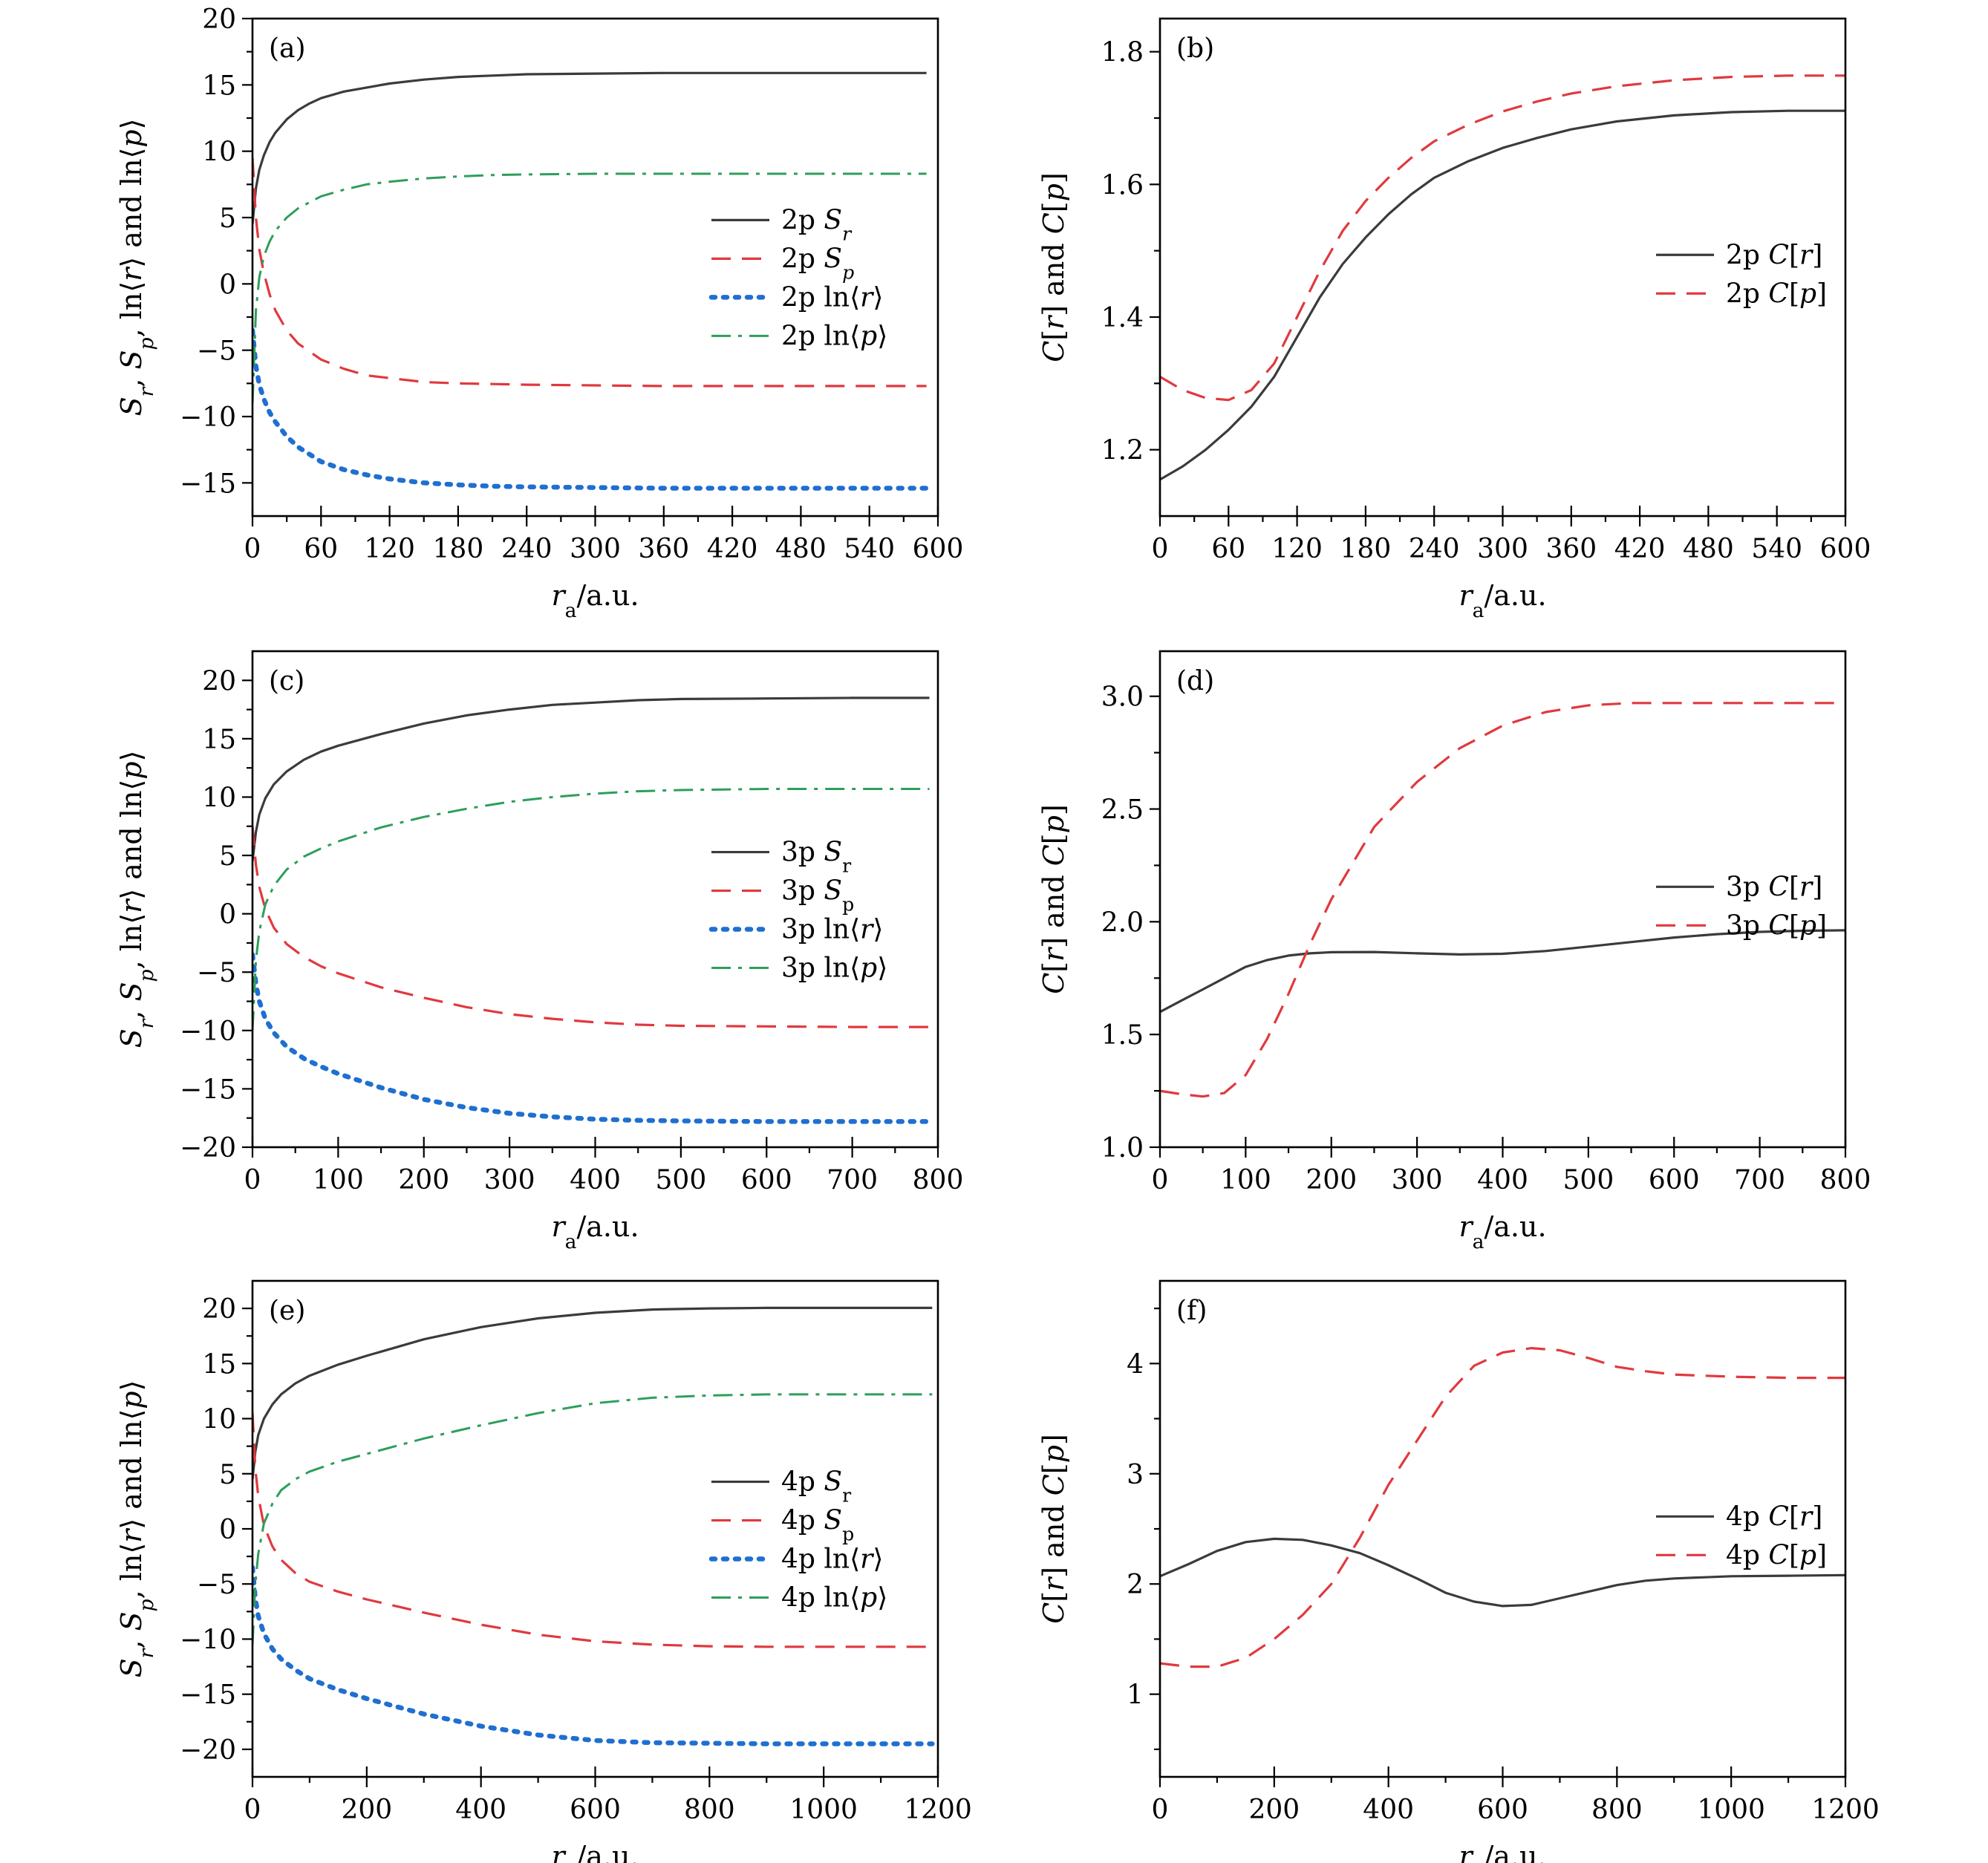 The height and width of the screenshot is (1863, 1988). Describe the element at coordinates (1135, 1475) in the screenshot. I see `y-tick-label: 3` at that location.